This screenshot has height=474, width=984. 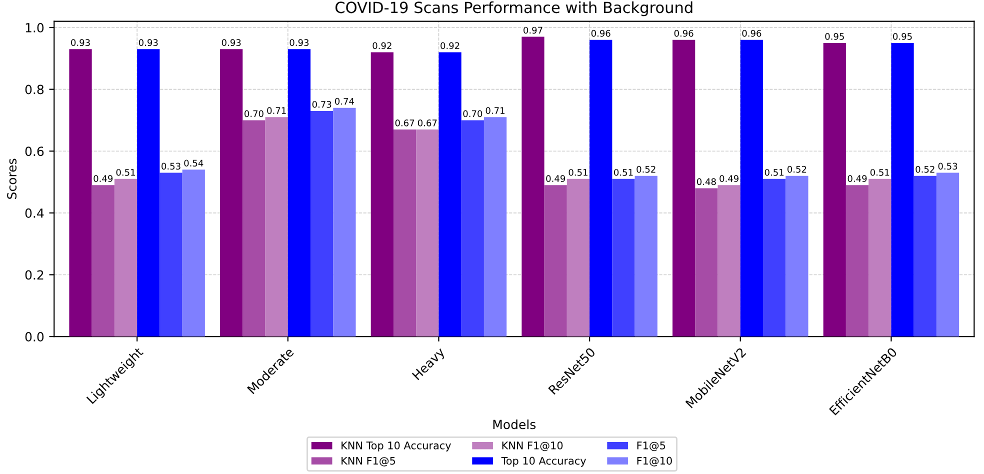 What do you see at coordinates (543, 461) in the screenshot?
I see `legend-label: Top 10 Accuracy` at bounding box center [543, 461].